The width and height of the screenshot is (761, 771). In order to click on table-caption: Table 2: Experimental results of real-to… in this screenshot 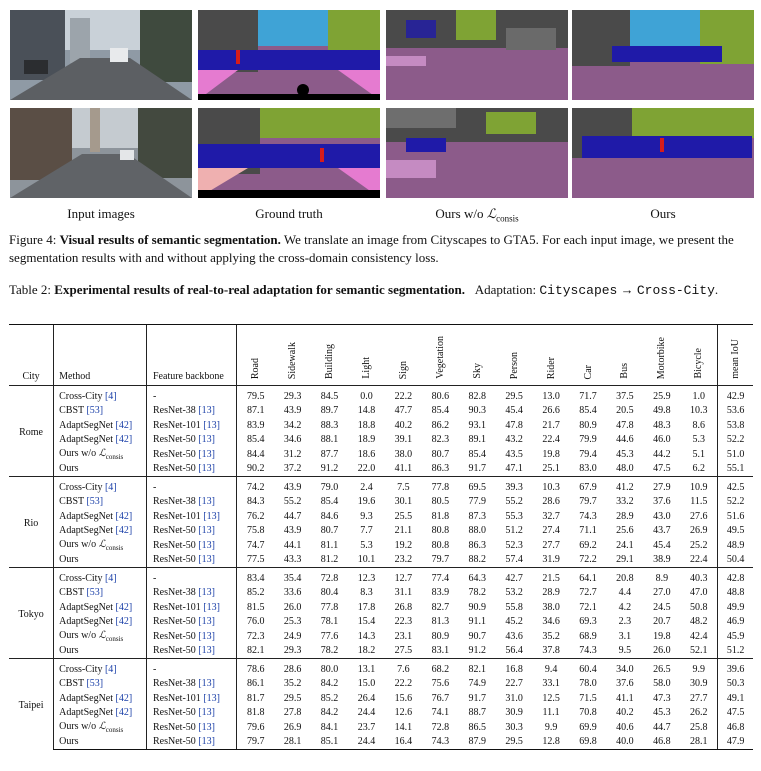, I will do `click(364, 290)`.